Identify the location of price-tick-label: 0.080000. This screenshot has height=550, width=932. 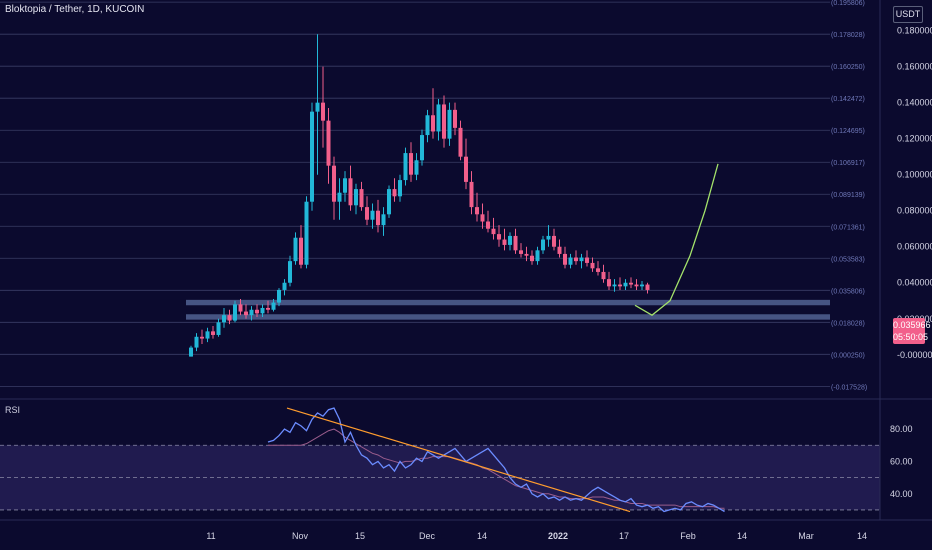
(914, 211).